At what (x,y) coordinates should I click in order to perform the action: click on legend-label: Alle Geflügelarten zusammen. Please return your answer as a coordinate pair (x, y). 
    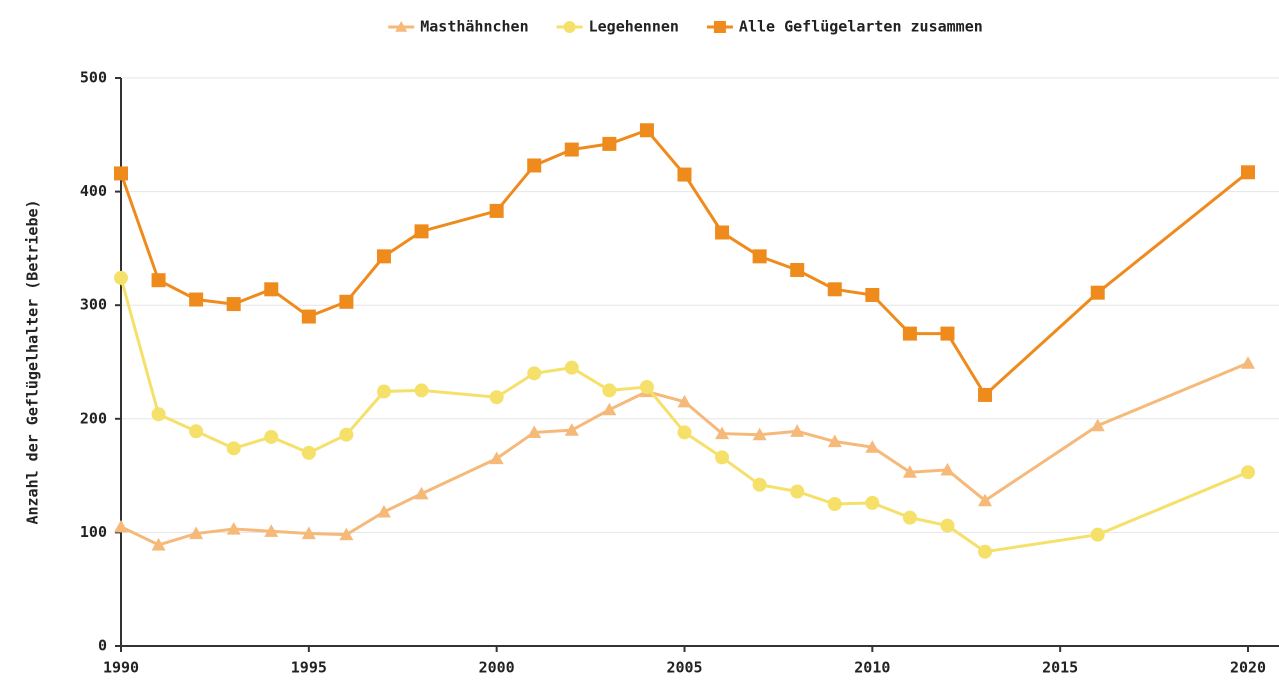
    Looking at the image, I should click on (861, 27).